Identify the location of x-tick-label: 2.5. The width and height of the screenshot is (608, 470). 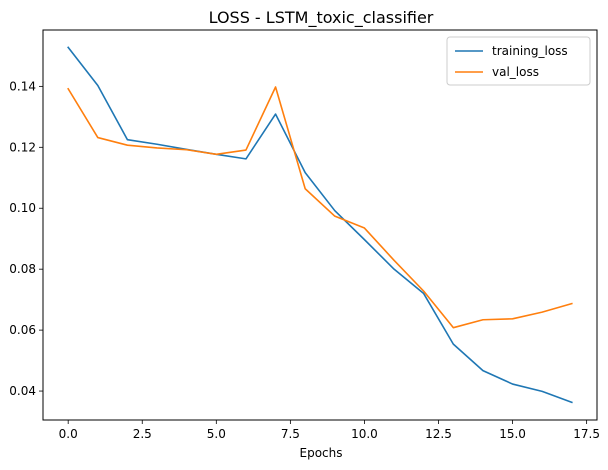
(142, 434).